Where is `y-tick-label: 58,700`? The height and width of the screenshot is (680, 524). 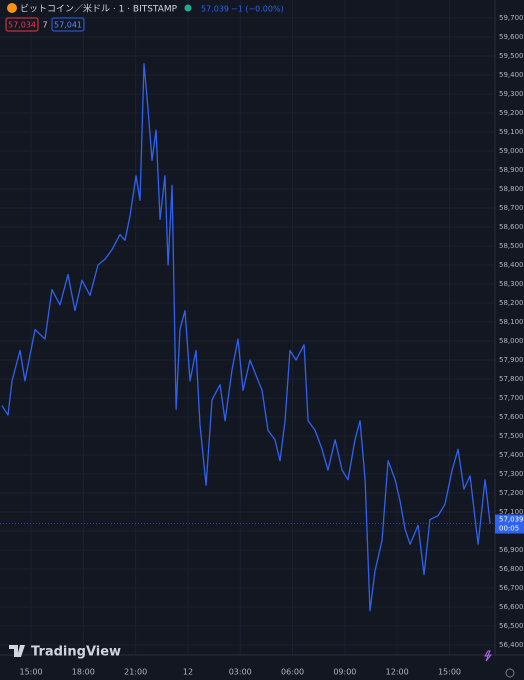 y-tick-label: 58,700 is located at coordinates (511, 208).